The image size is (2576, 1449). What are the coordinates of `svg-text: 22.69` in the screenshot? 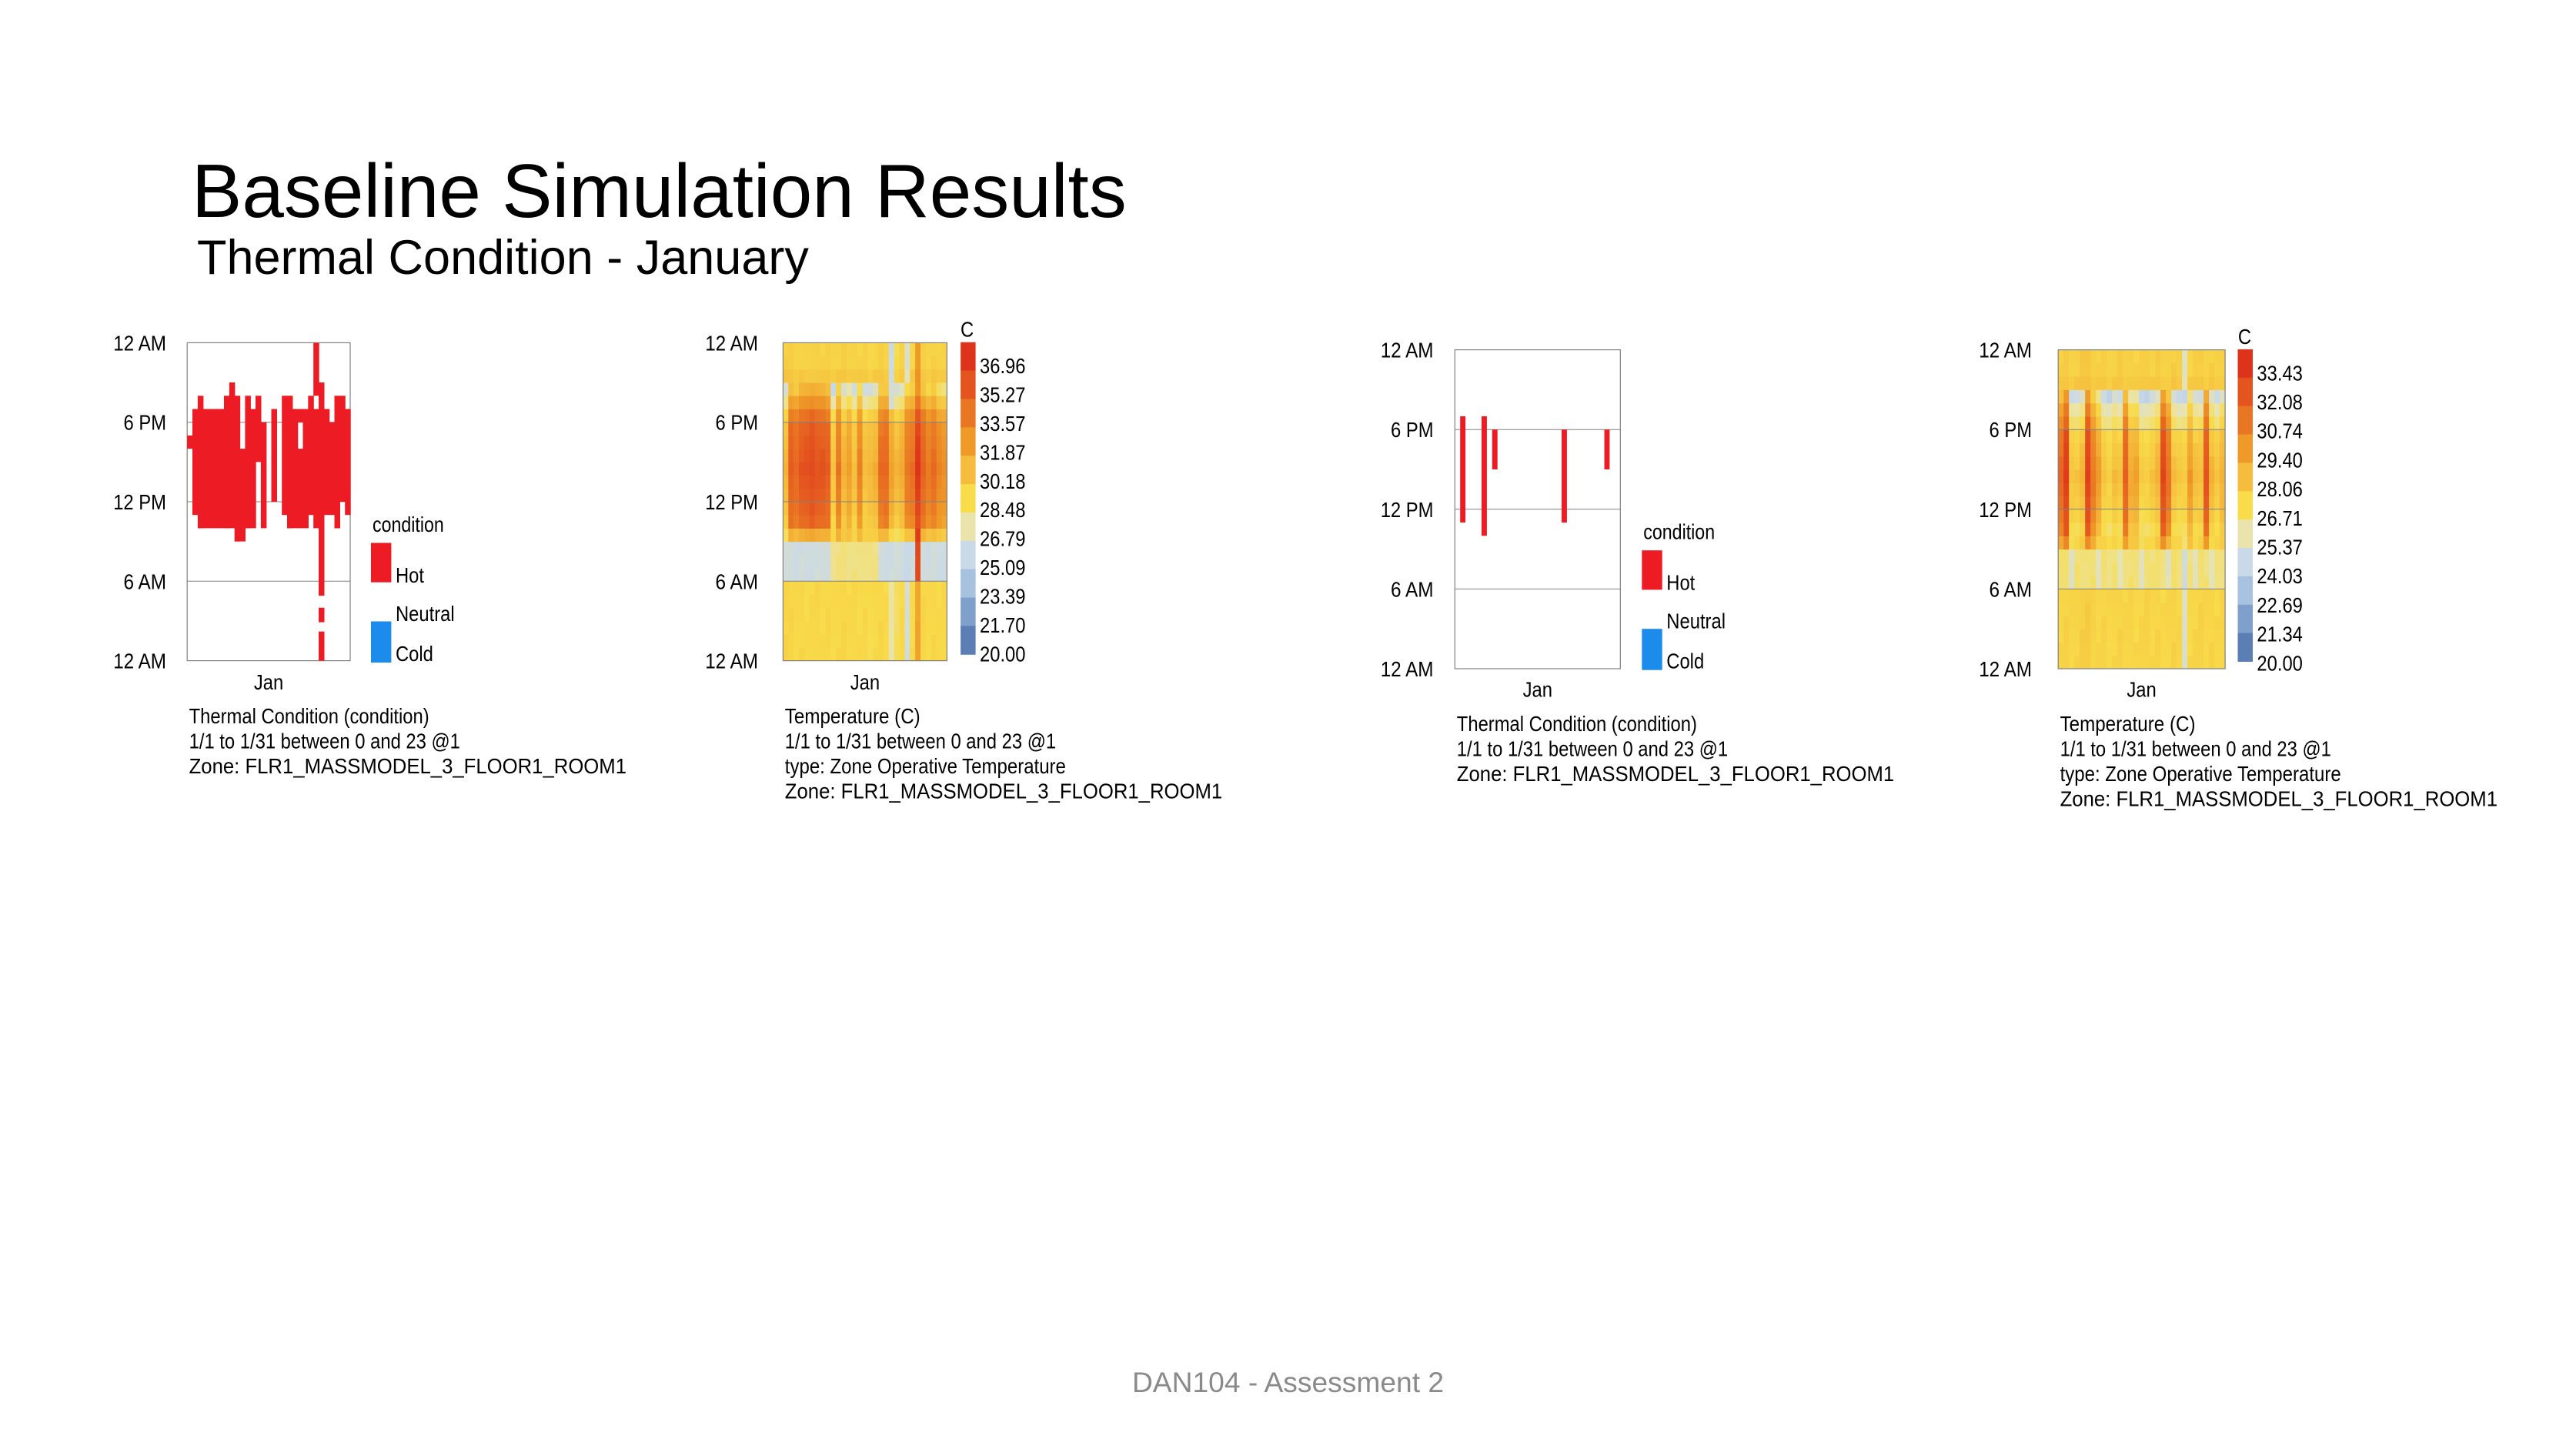 It's located at (2280, 605).